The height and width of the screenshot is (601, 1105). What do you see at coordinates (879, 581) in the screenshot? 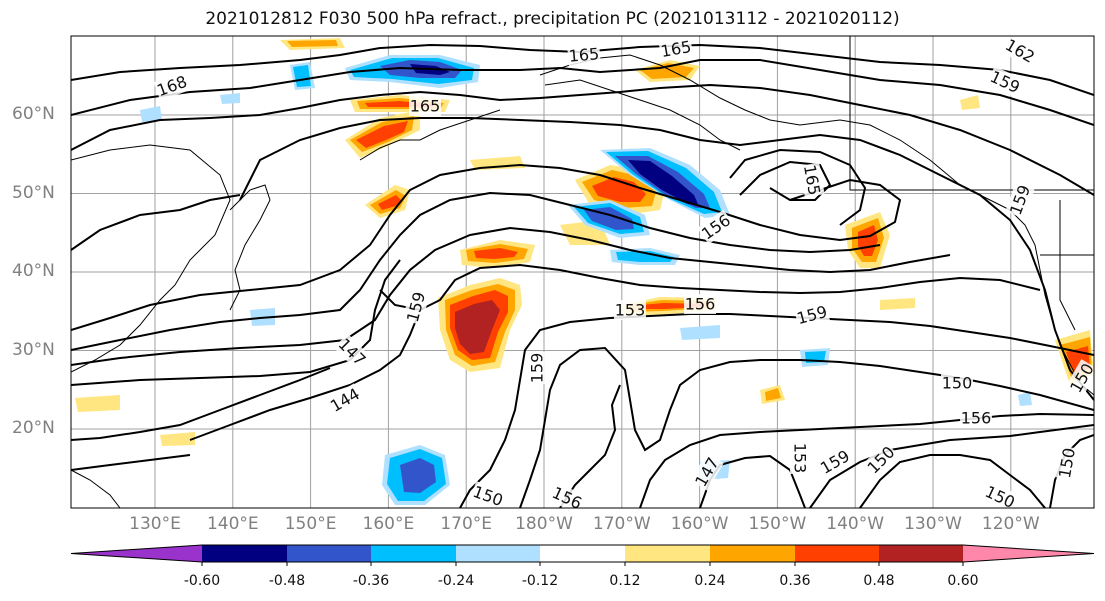
I see `colorbar-tick-label: 0.48` at bounding box center [879, 581].